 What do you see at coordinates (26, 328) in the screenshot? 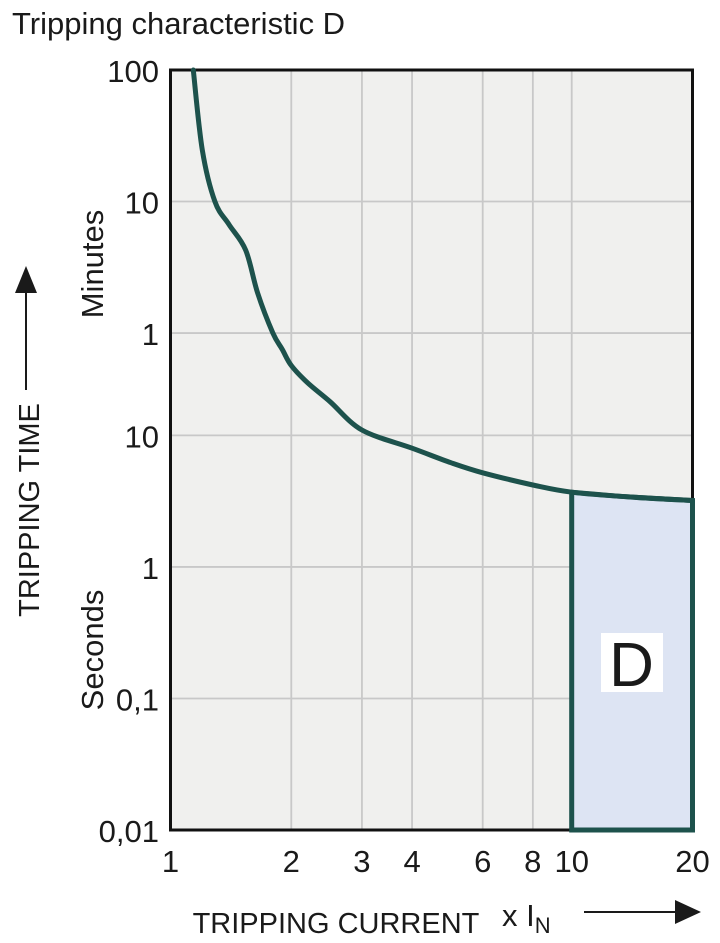
I see `y-axis-arrow-icon` at bounding box center [26, 328].